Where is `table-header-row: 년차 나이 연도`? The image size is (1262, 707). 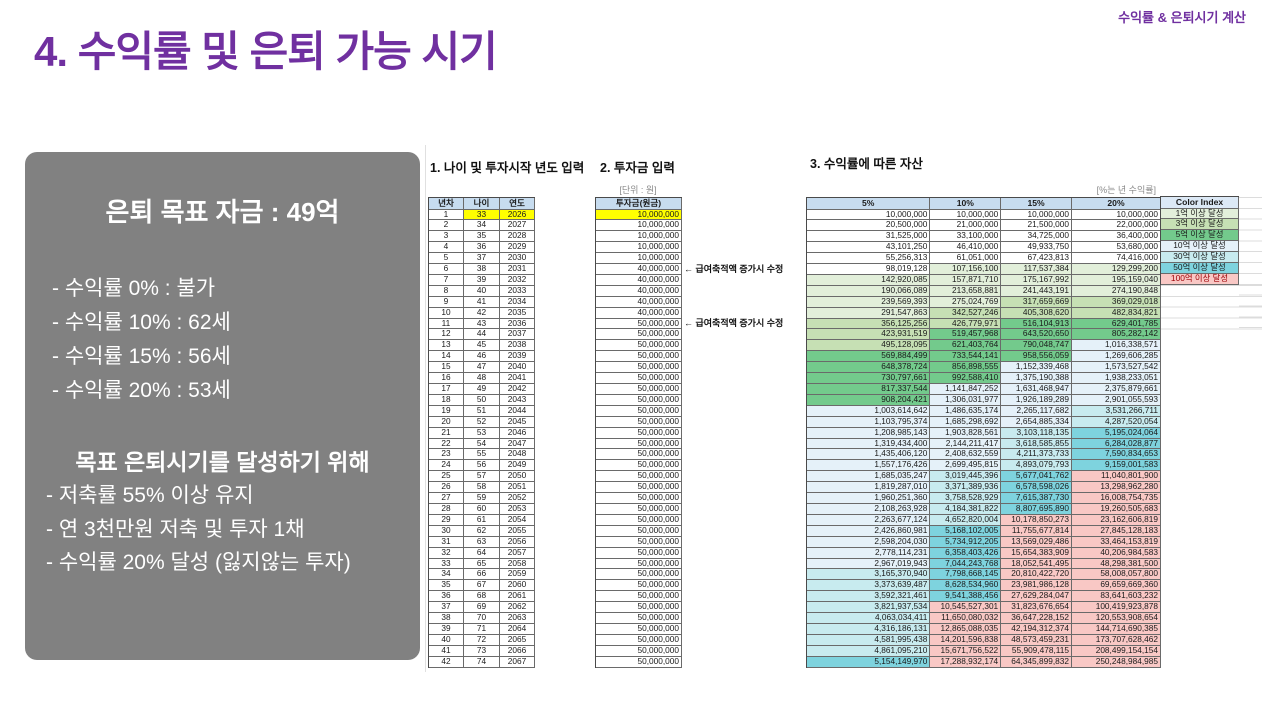
table-header-row: 년차 나이 연도 is located at coordinates (482, 204).